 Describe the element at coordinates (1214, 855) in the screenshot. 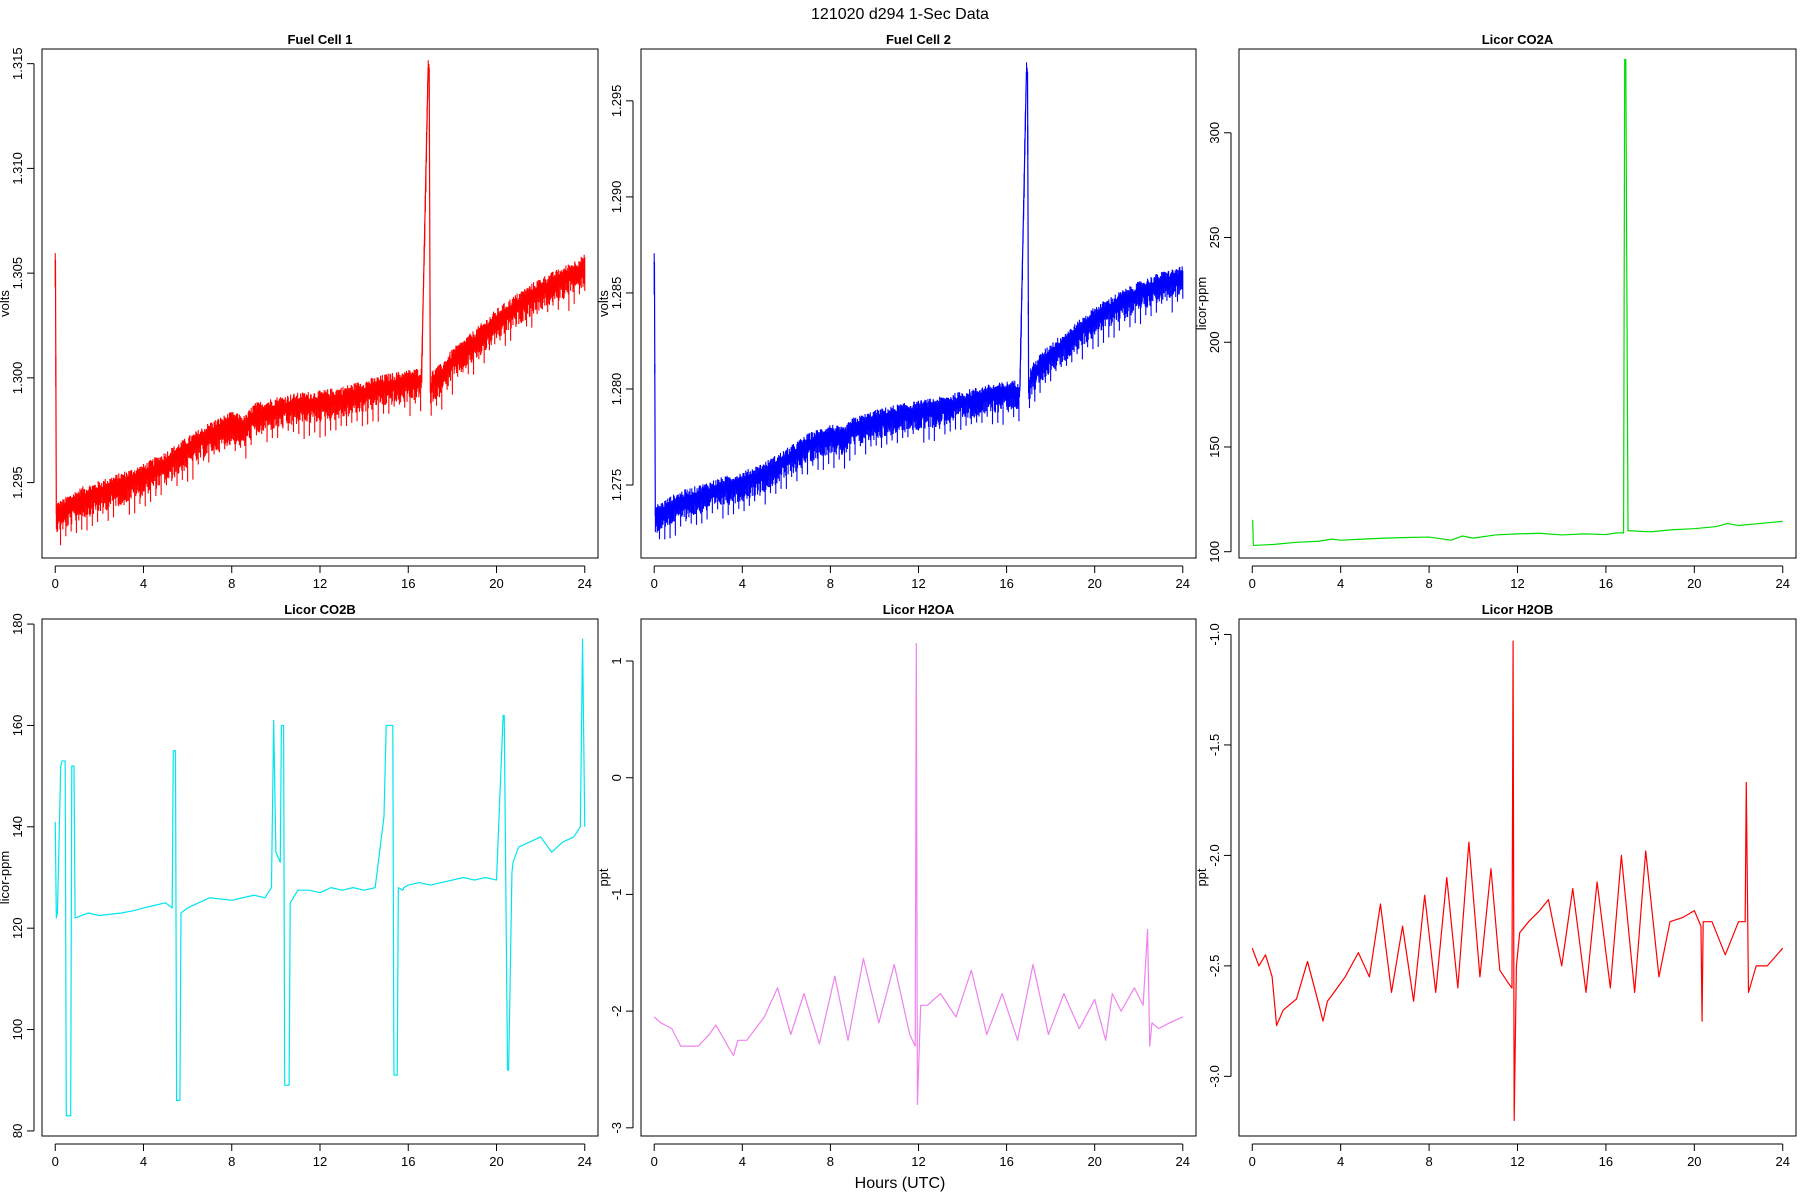

I see `y-tick-label: -2.0` at that location.